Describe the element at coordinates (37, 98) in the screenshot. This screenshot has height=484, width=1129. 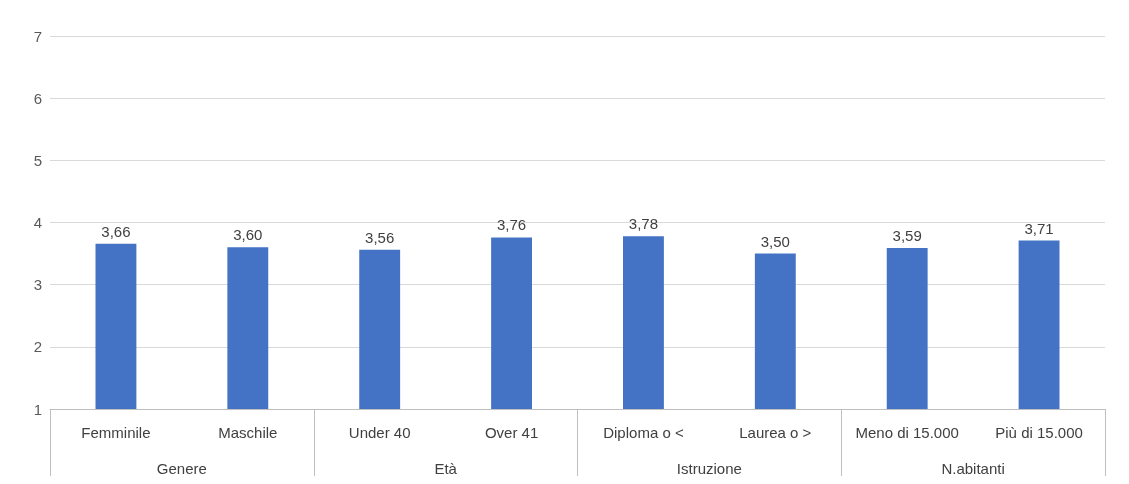
I see `y-tick-label: 6` at that location.